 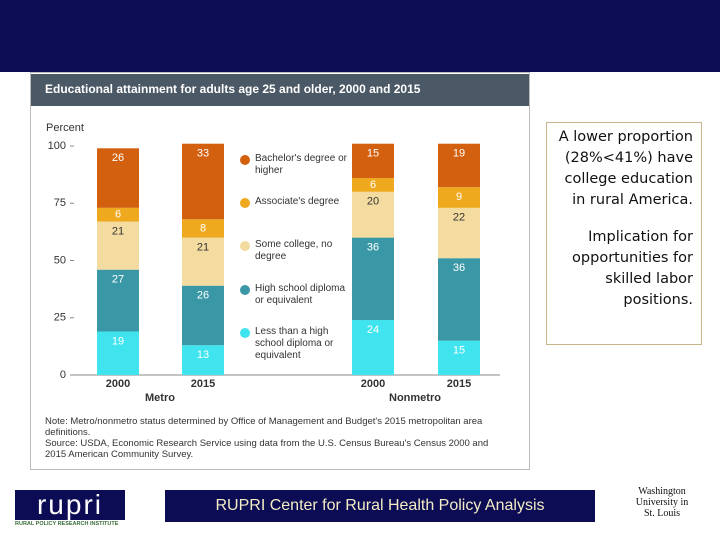 What do you see at coordinates (57, 146) in the screenshot?
I see `y-tick-label: 100` at bounding box center [57, 146].